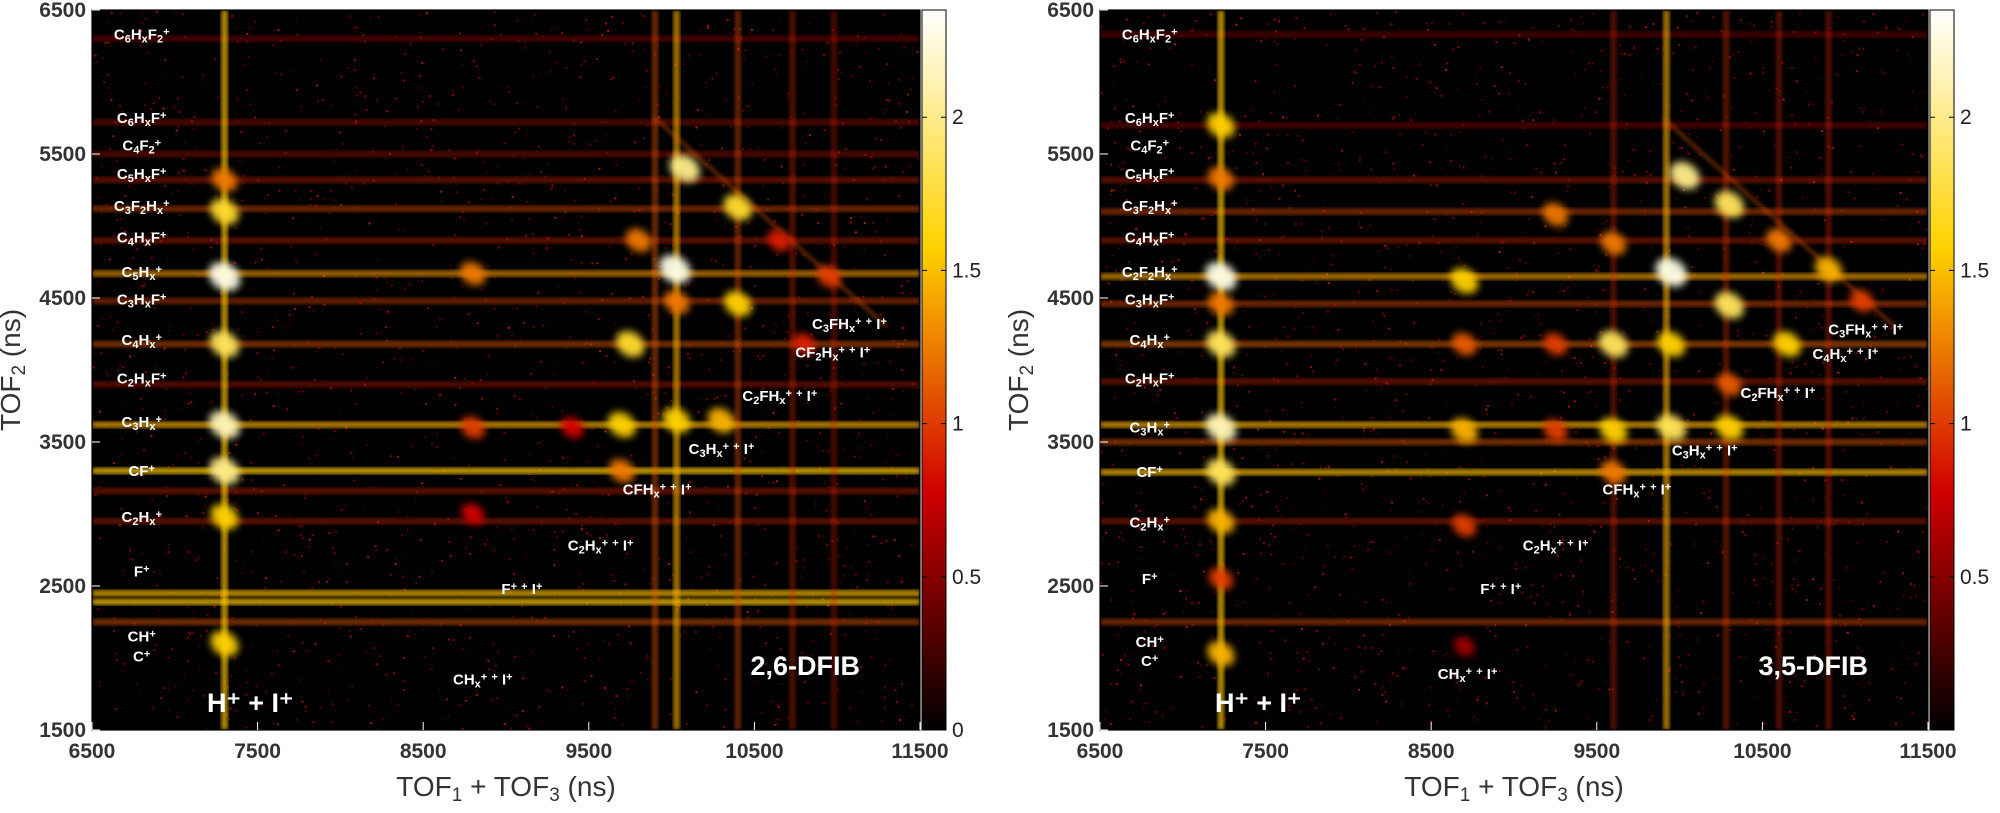 The image size is (2000, 813). I want to click on peak-label: CF+, so click(141, 471).